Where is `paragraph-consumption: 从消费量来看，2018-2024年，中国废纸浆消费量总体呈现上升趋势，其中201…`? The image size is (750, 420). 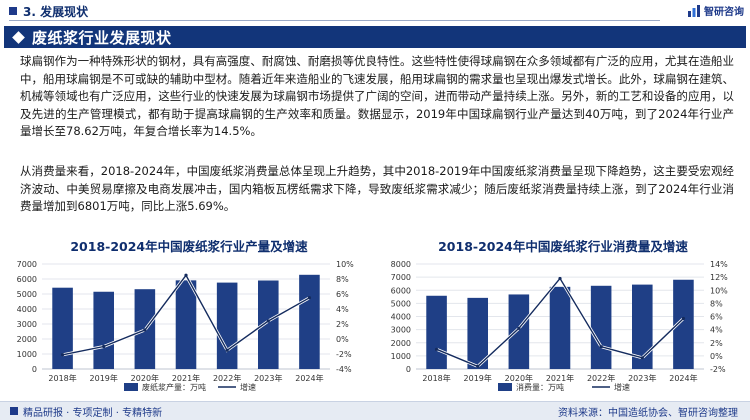 paragraph-consumption: 从消费量来看，2018-2024年，中国废纸浆消费量总体呈现上升趋势，其中201… is located at coordinates (377, 188).